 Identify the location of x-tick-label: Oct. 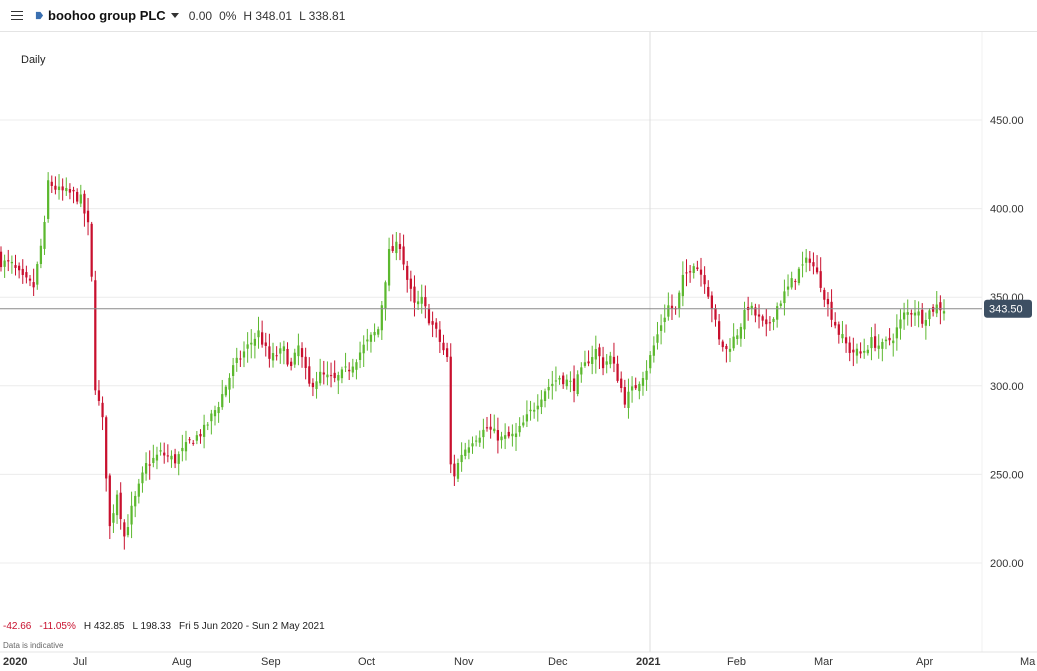
(366, 662).